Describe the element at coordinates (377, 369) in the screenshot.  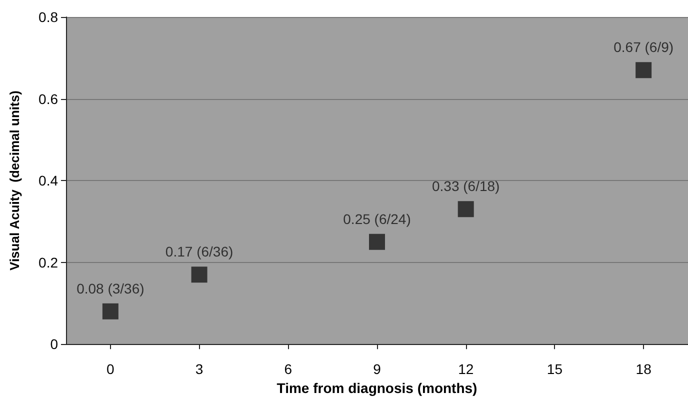
I see `x-tick-label: 9` at that location.